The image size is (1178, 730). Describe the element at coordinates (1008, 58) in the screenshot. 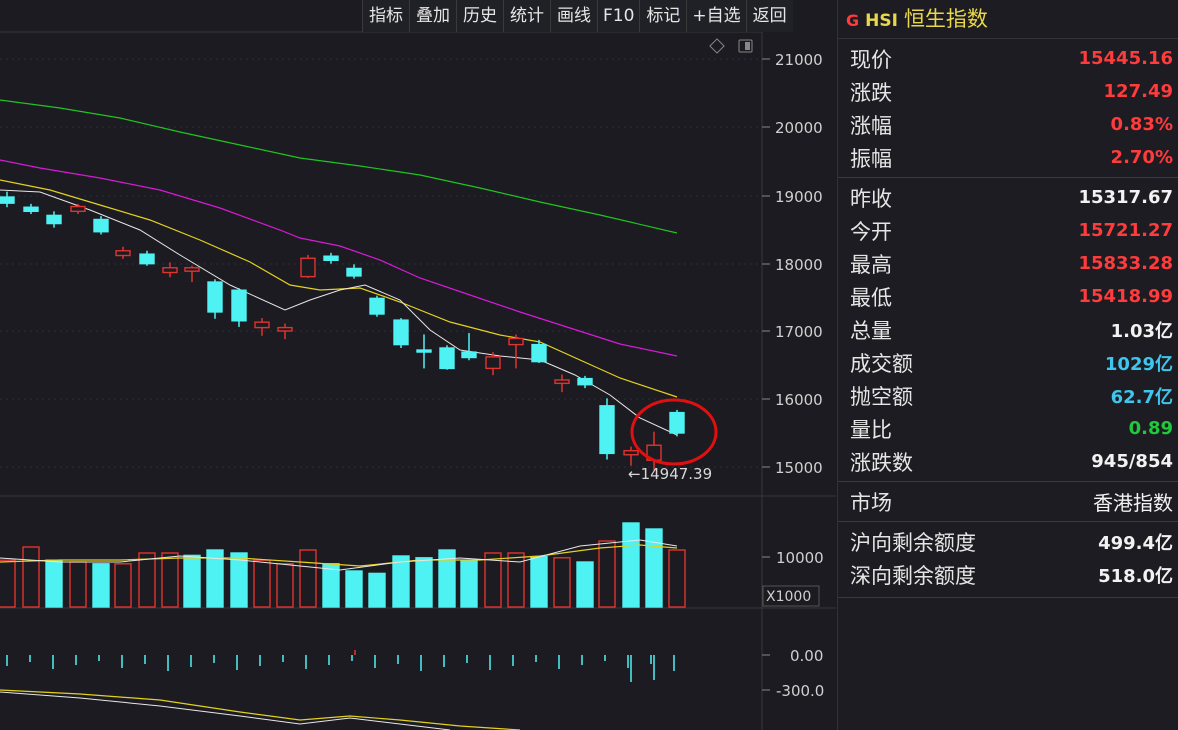

I see `quote-row-price: 现价 15445.16` at that location.